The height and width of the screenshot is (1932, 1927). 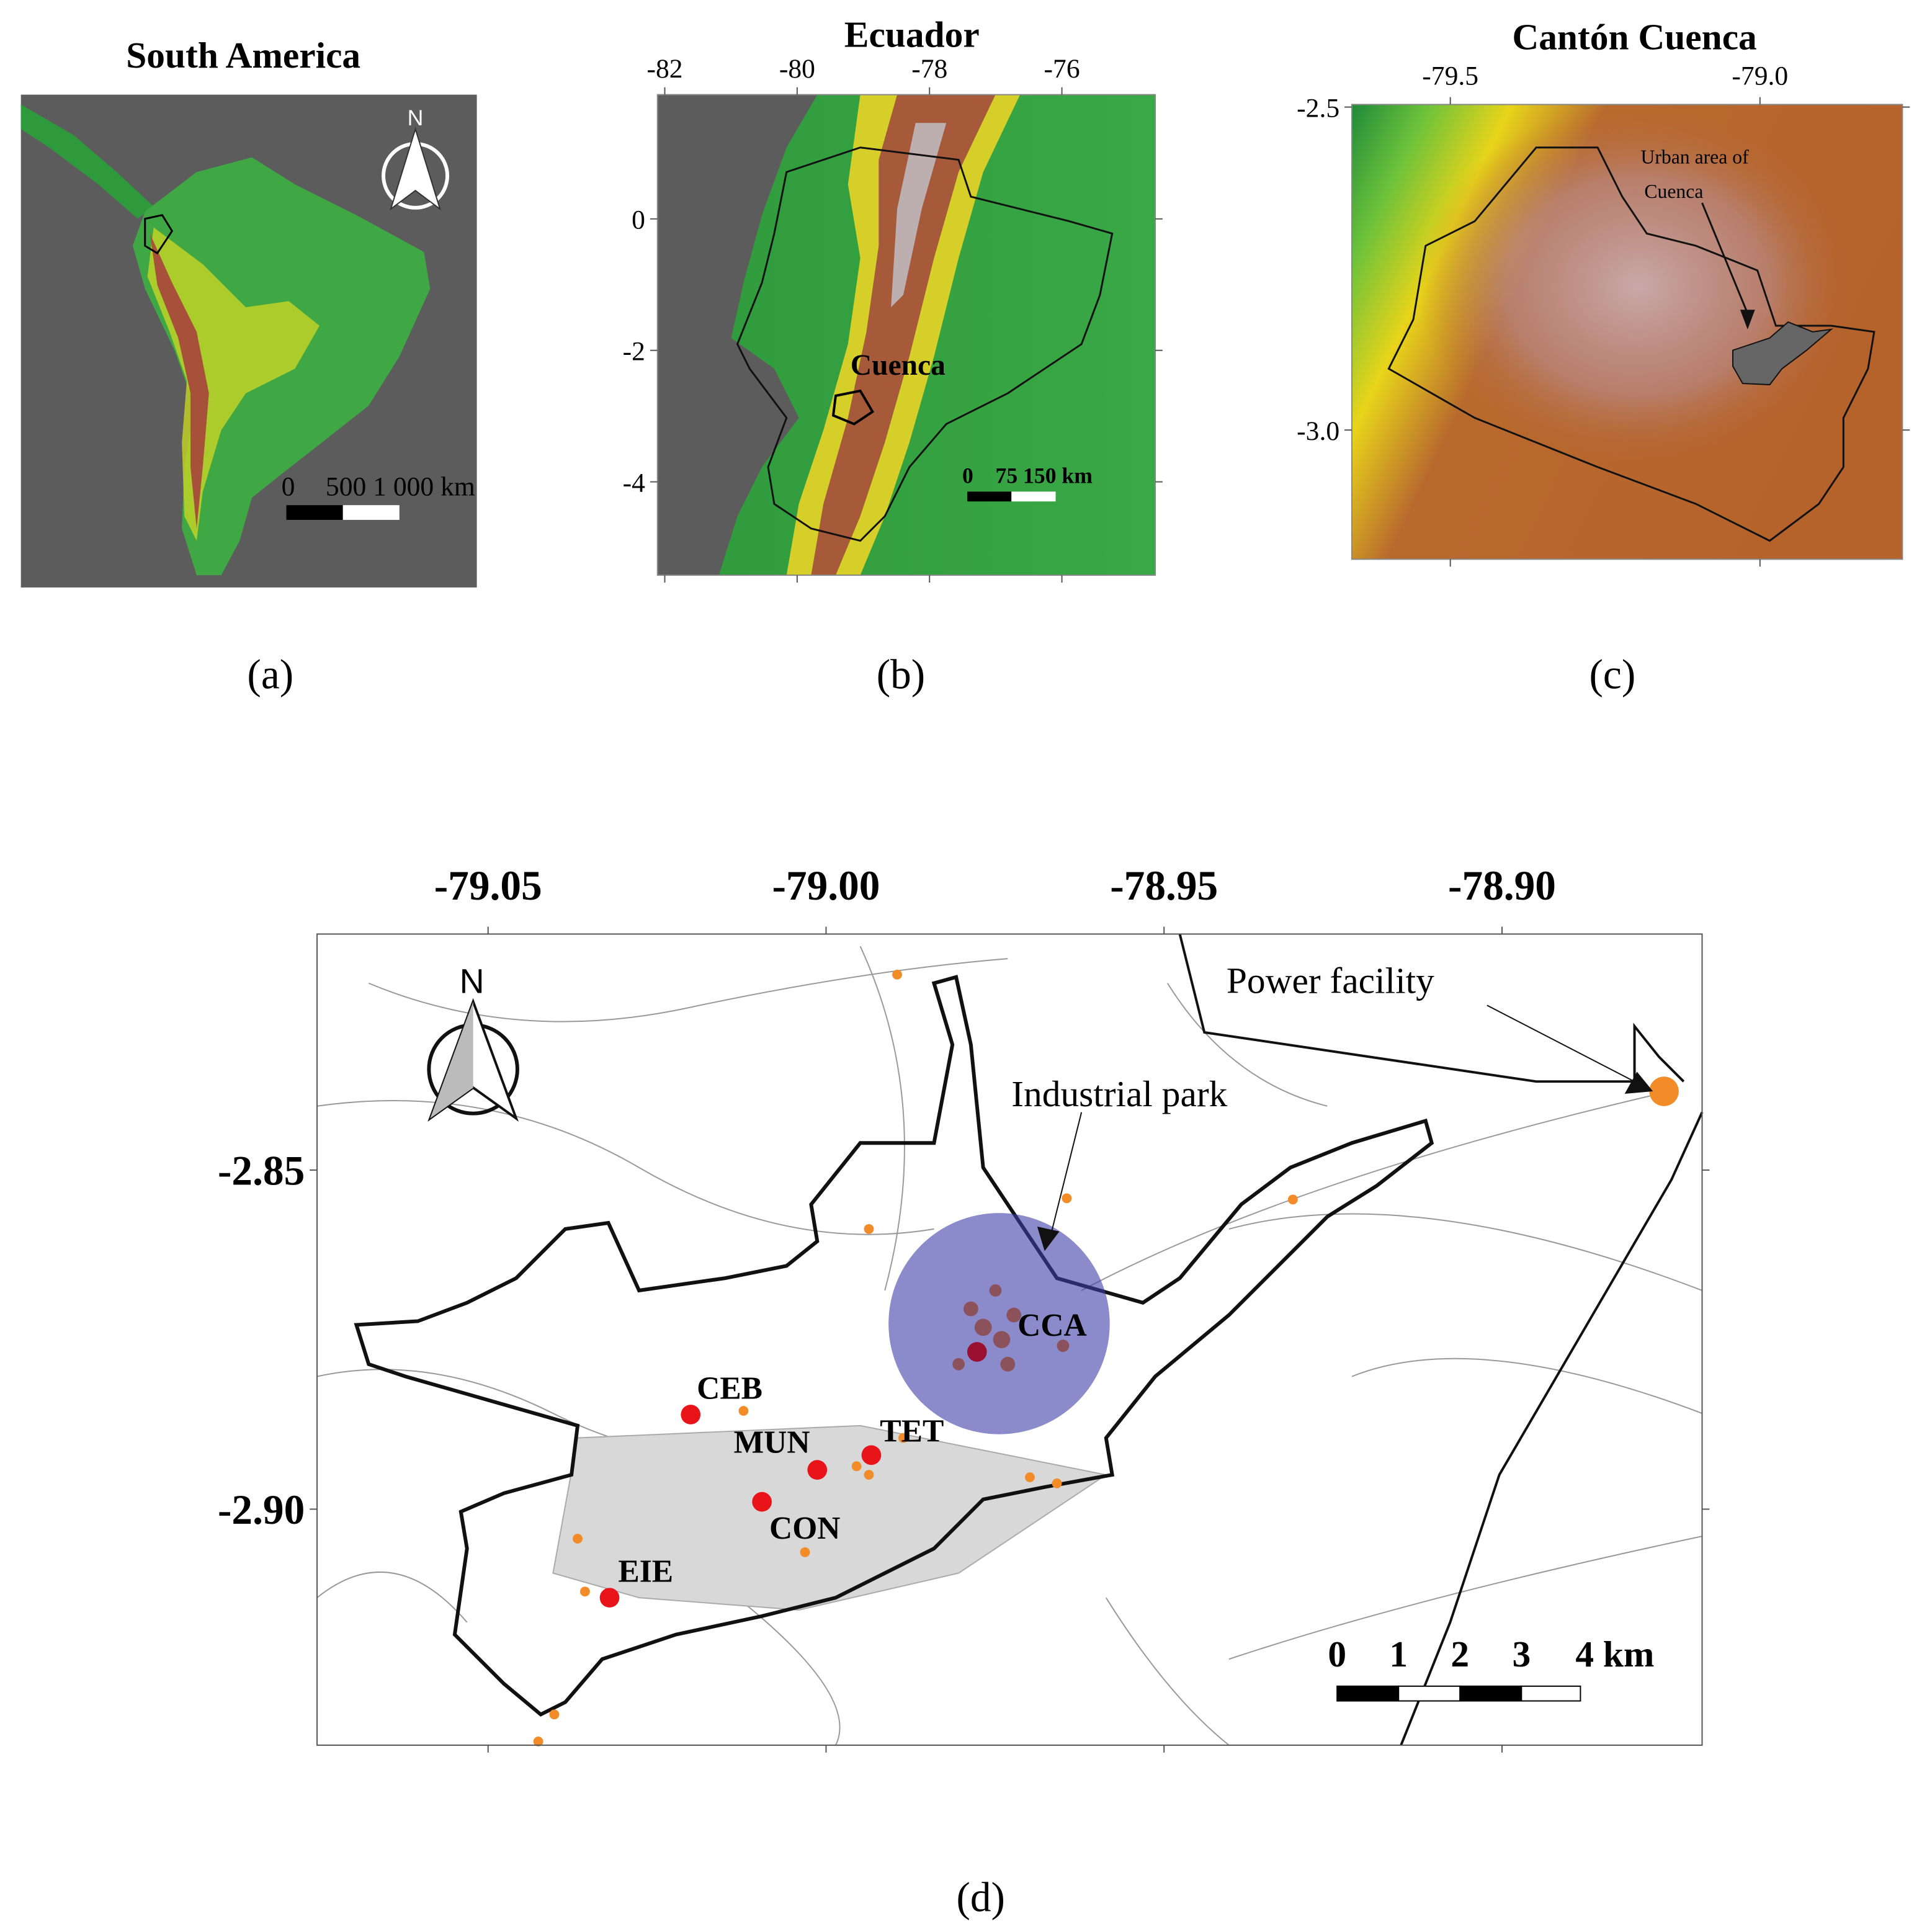 What do you see at coordinates (1011, 1328) in the screenshot?
I see `industrial-sources` at bounding box center [1011, 1328].